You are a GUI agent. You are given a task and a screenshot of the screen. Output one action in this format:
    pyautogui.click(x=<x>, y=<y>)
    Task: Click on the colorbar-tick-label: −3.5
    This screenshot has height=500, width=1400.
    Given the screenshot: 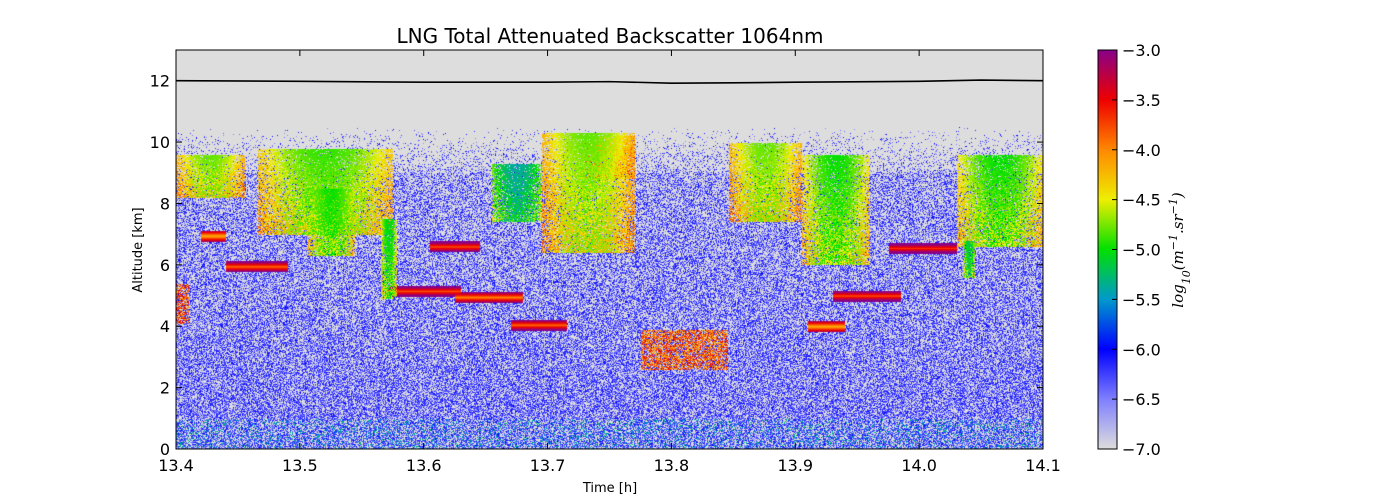 What is the action you would take?
    pyautogui.click(x=1141, y=100)
    